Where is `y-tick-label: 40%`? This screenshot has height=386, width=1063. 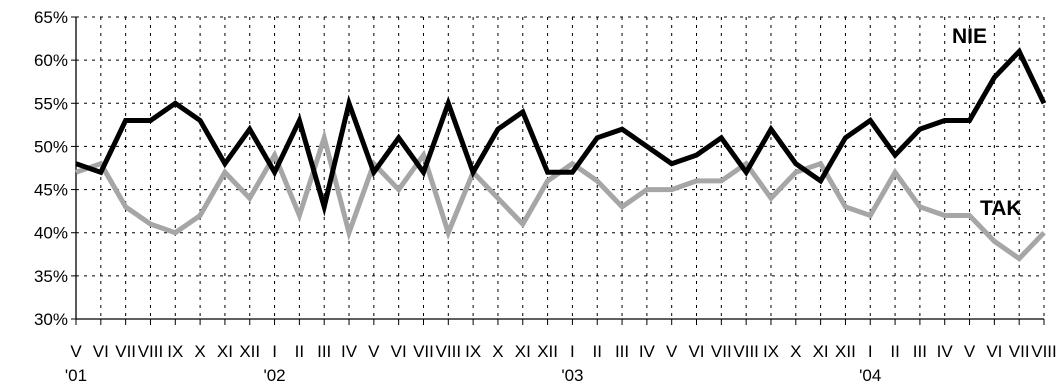 y-tick-label: 40% is located at coordinates (51, 233).